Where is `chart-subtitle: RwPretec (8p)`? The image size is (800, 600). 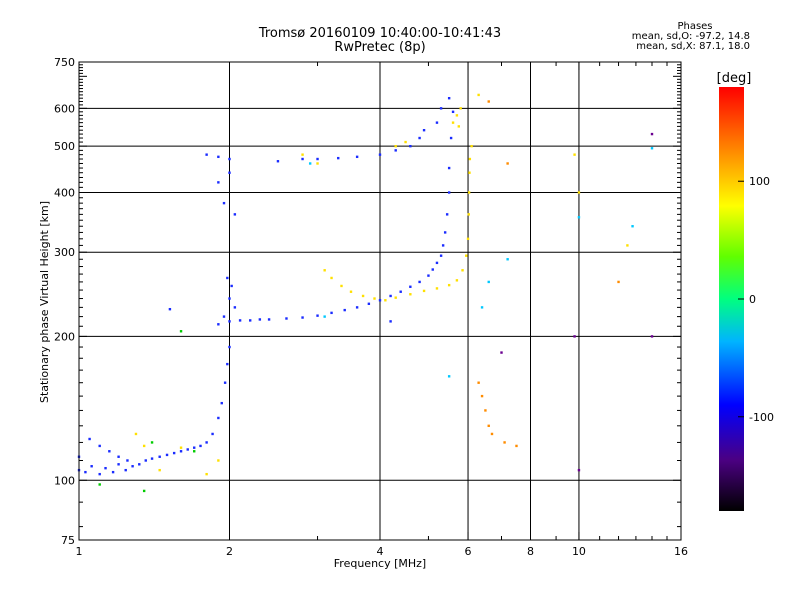
chart-subtitle: RwPretec (8p) is located at coordinates (380, 47).